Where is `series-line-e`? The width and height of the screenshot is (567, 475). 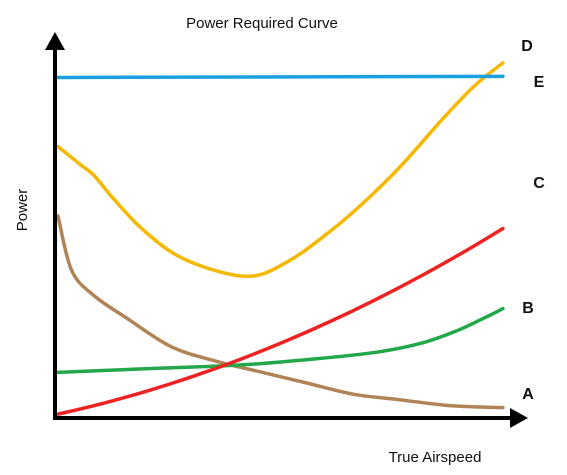 series-line-e is located at coordinates (280, 77).